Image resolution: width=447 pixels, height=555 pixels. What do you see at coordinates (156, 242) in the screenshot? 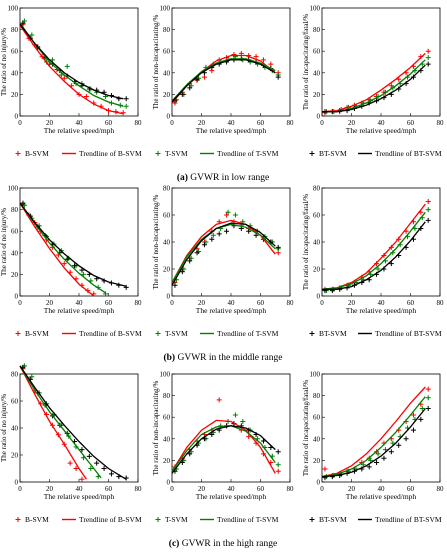
I see `y-axis-label: The ratio of non-incapacitating/%` at bounding box center [156, 242].